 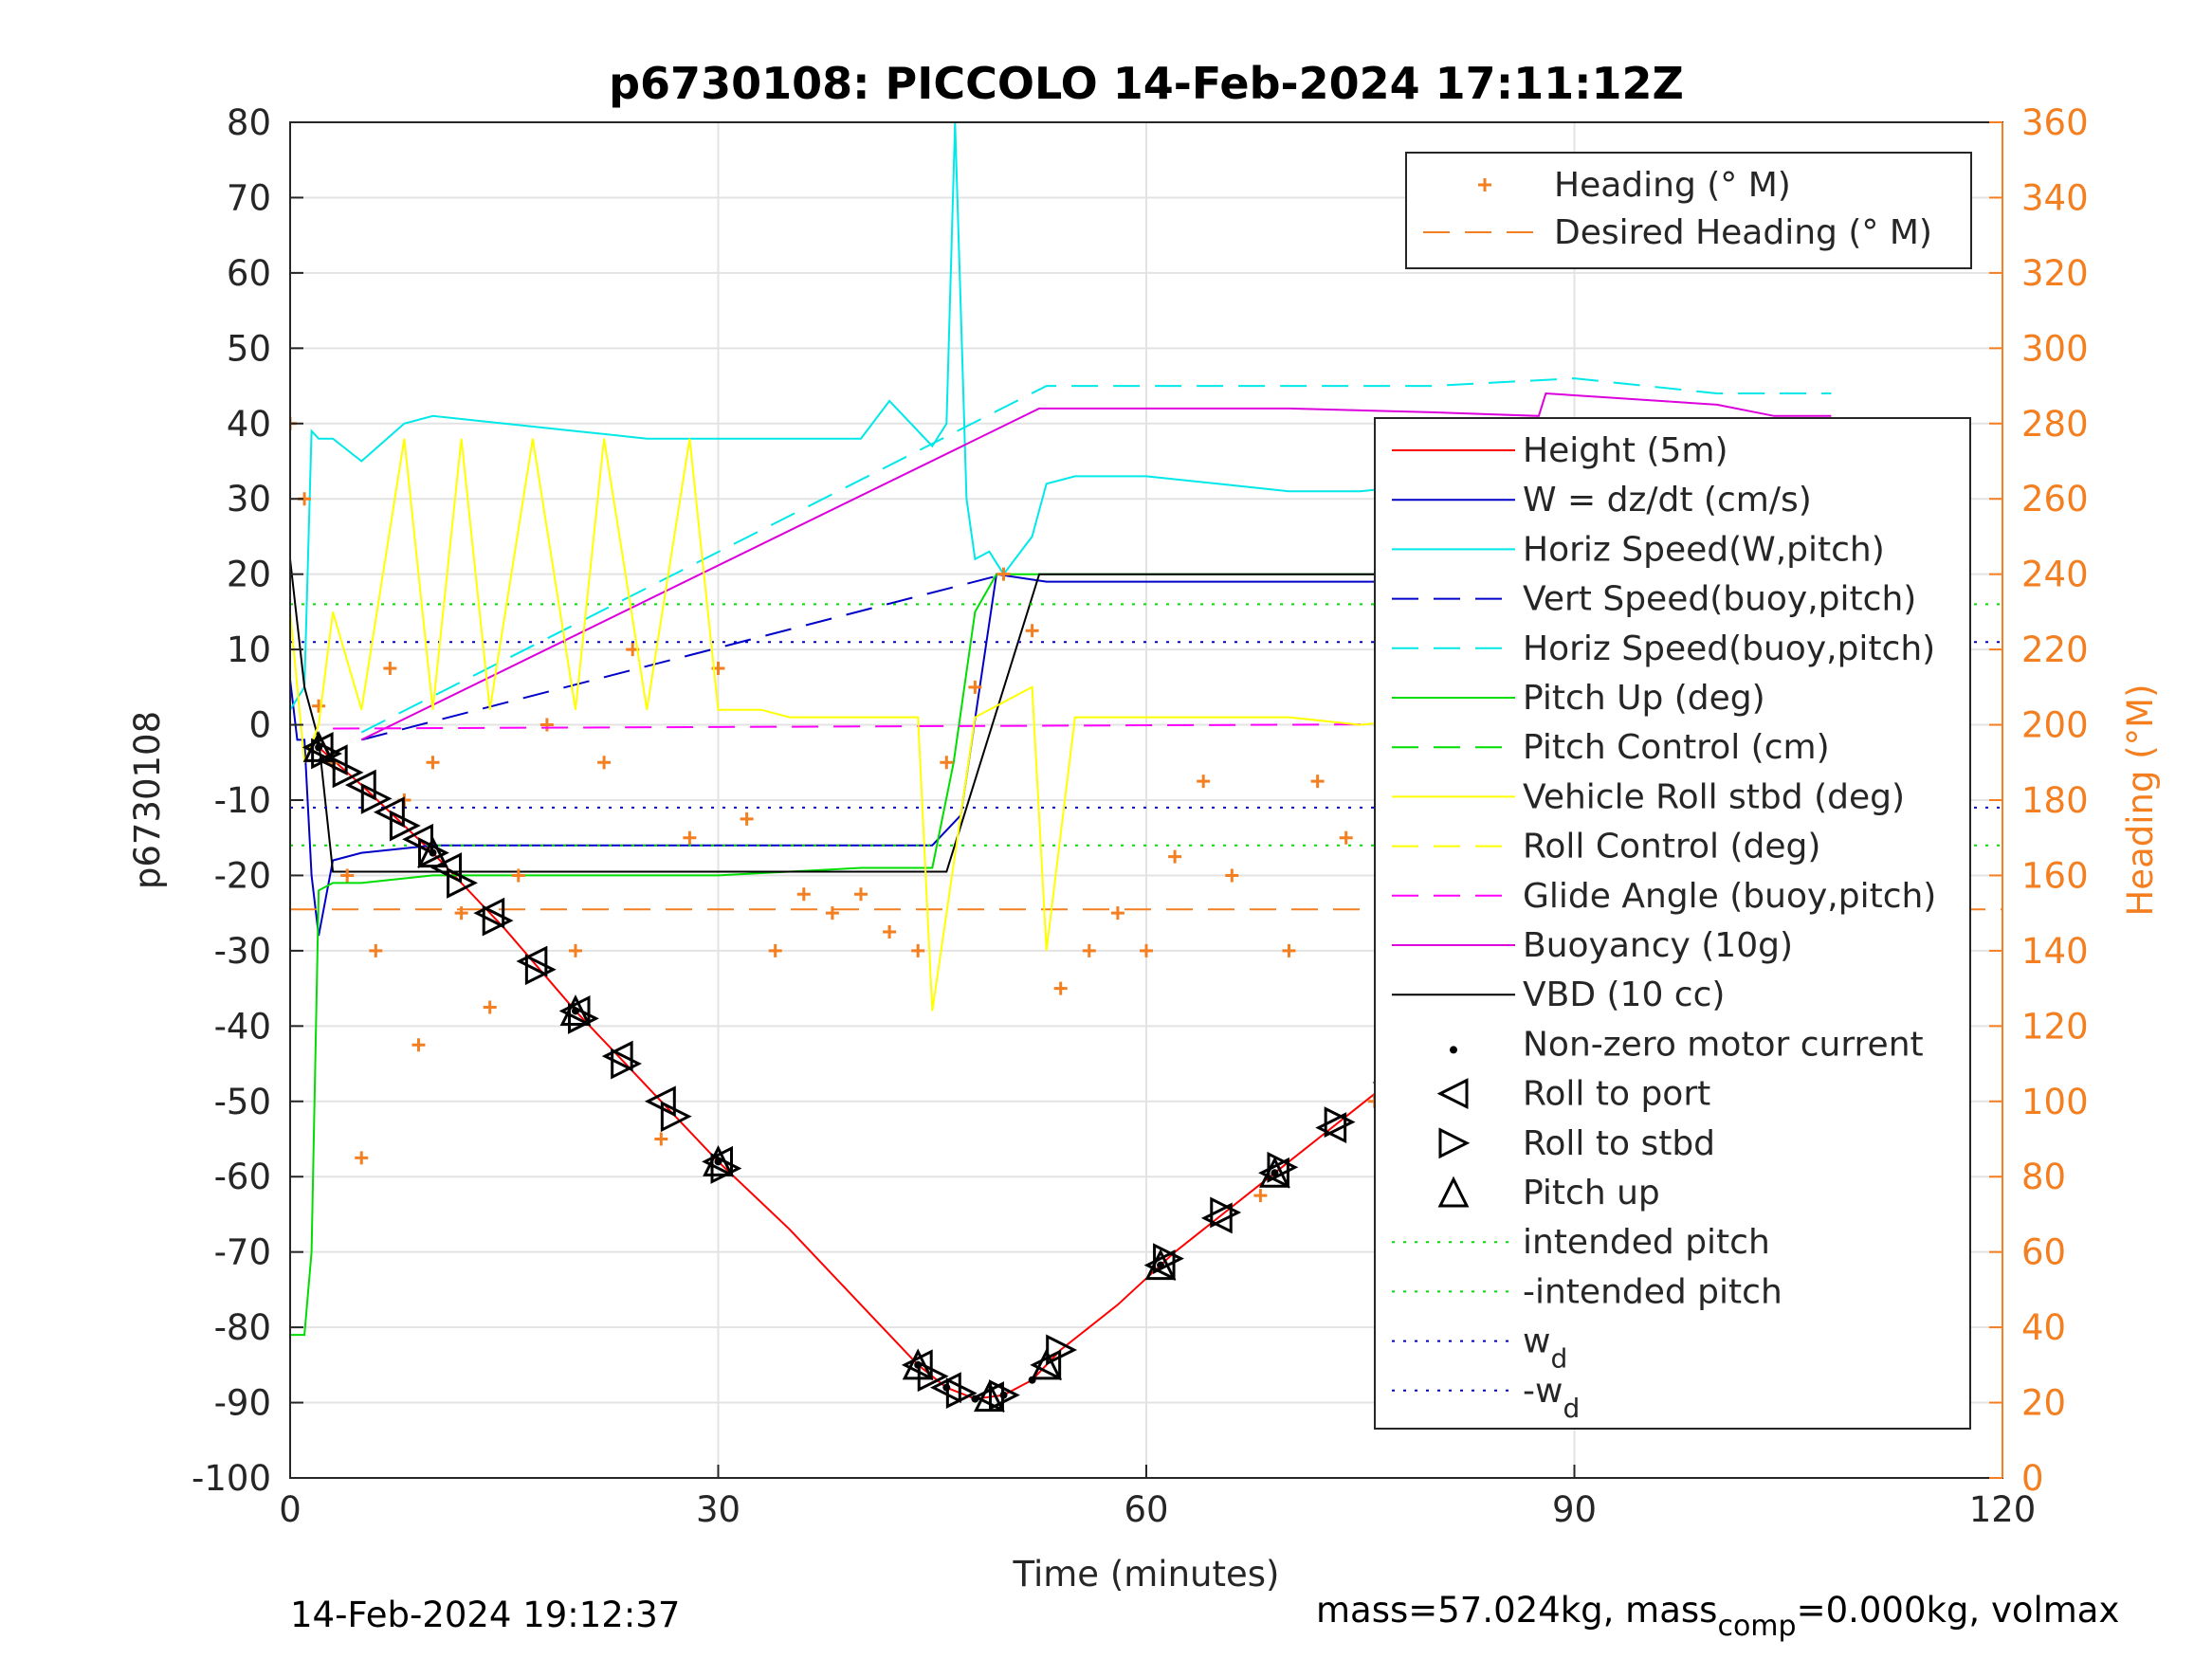 I want to click on chart-title: p6730108: PICCOLO 14-Feb-2024 17:11:12Z, so click(x=1146, y=83).